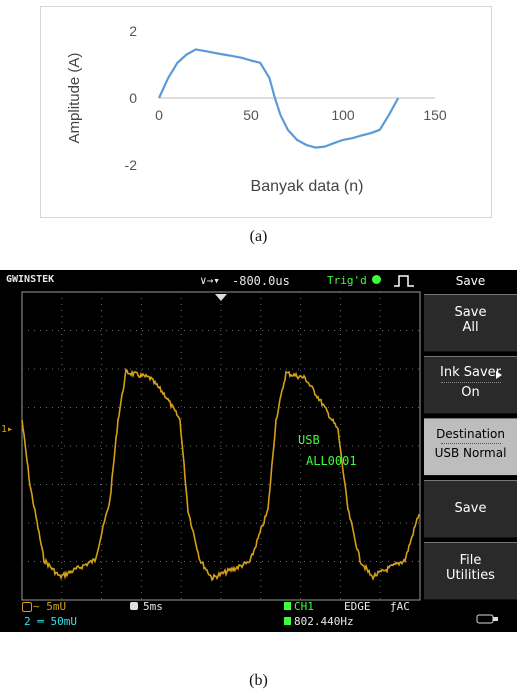 This screenshot has height=696, width=517. I want to click on caption-a: (a), so click(258, 236).